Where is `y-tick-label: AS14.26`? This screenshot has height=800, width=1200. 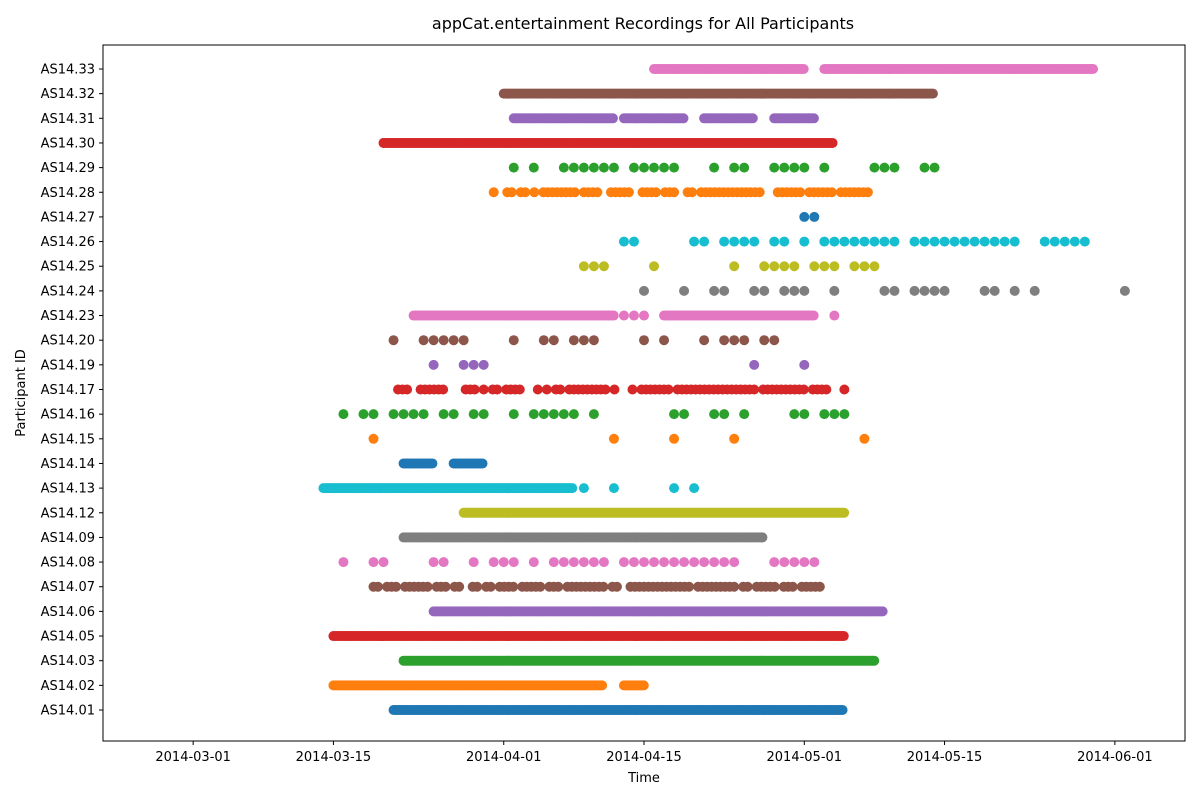
y-tick-label: AS14.26 is located at coordinates (68, 242).